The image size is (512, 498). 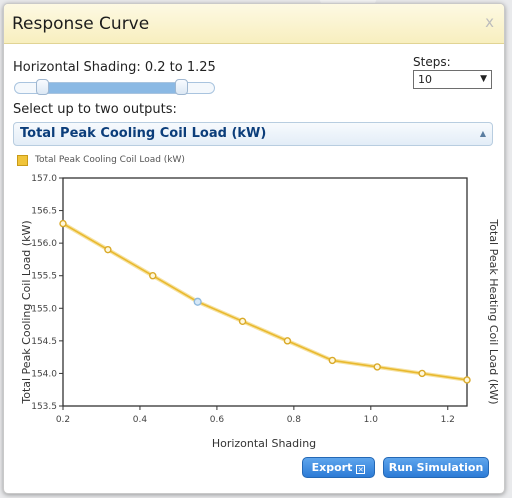 I want to click on close-icon: x, so click(x=489, y=22).